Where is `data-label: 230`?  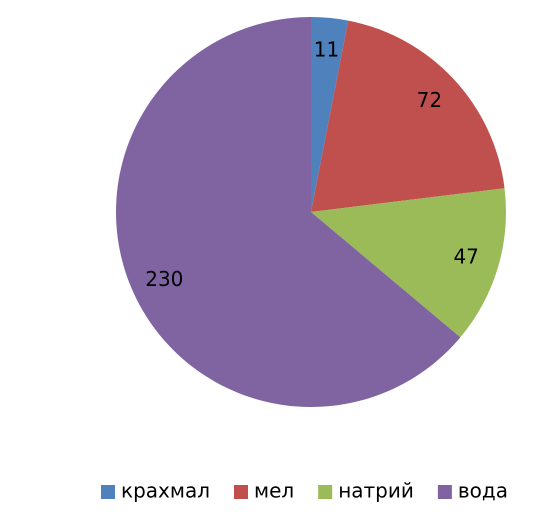
data-label: 230 is located at coordinates (164, 279).